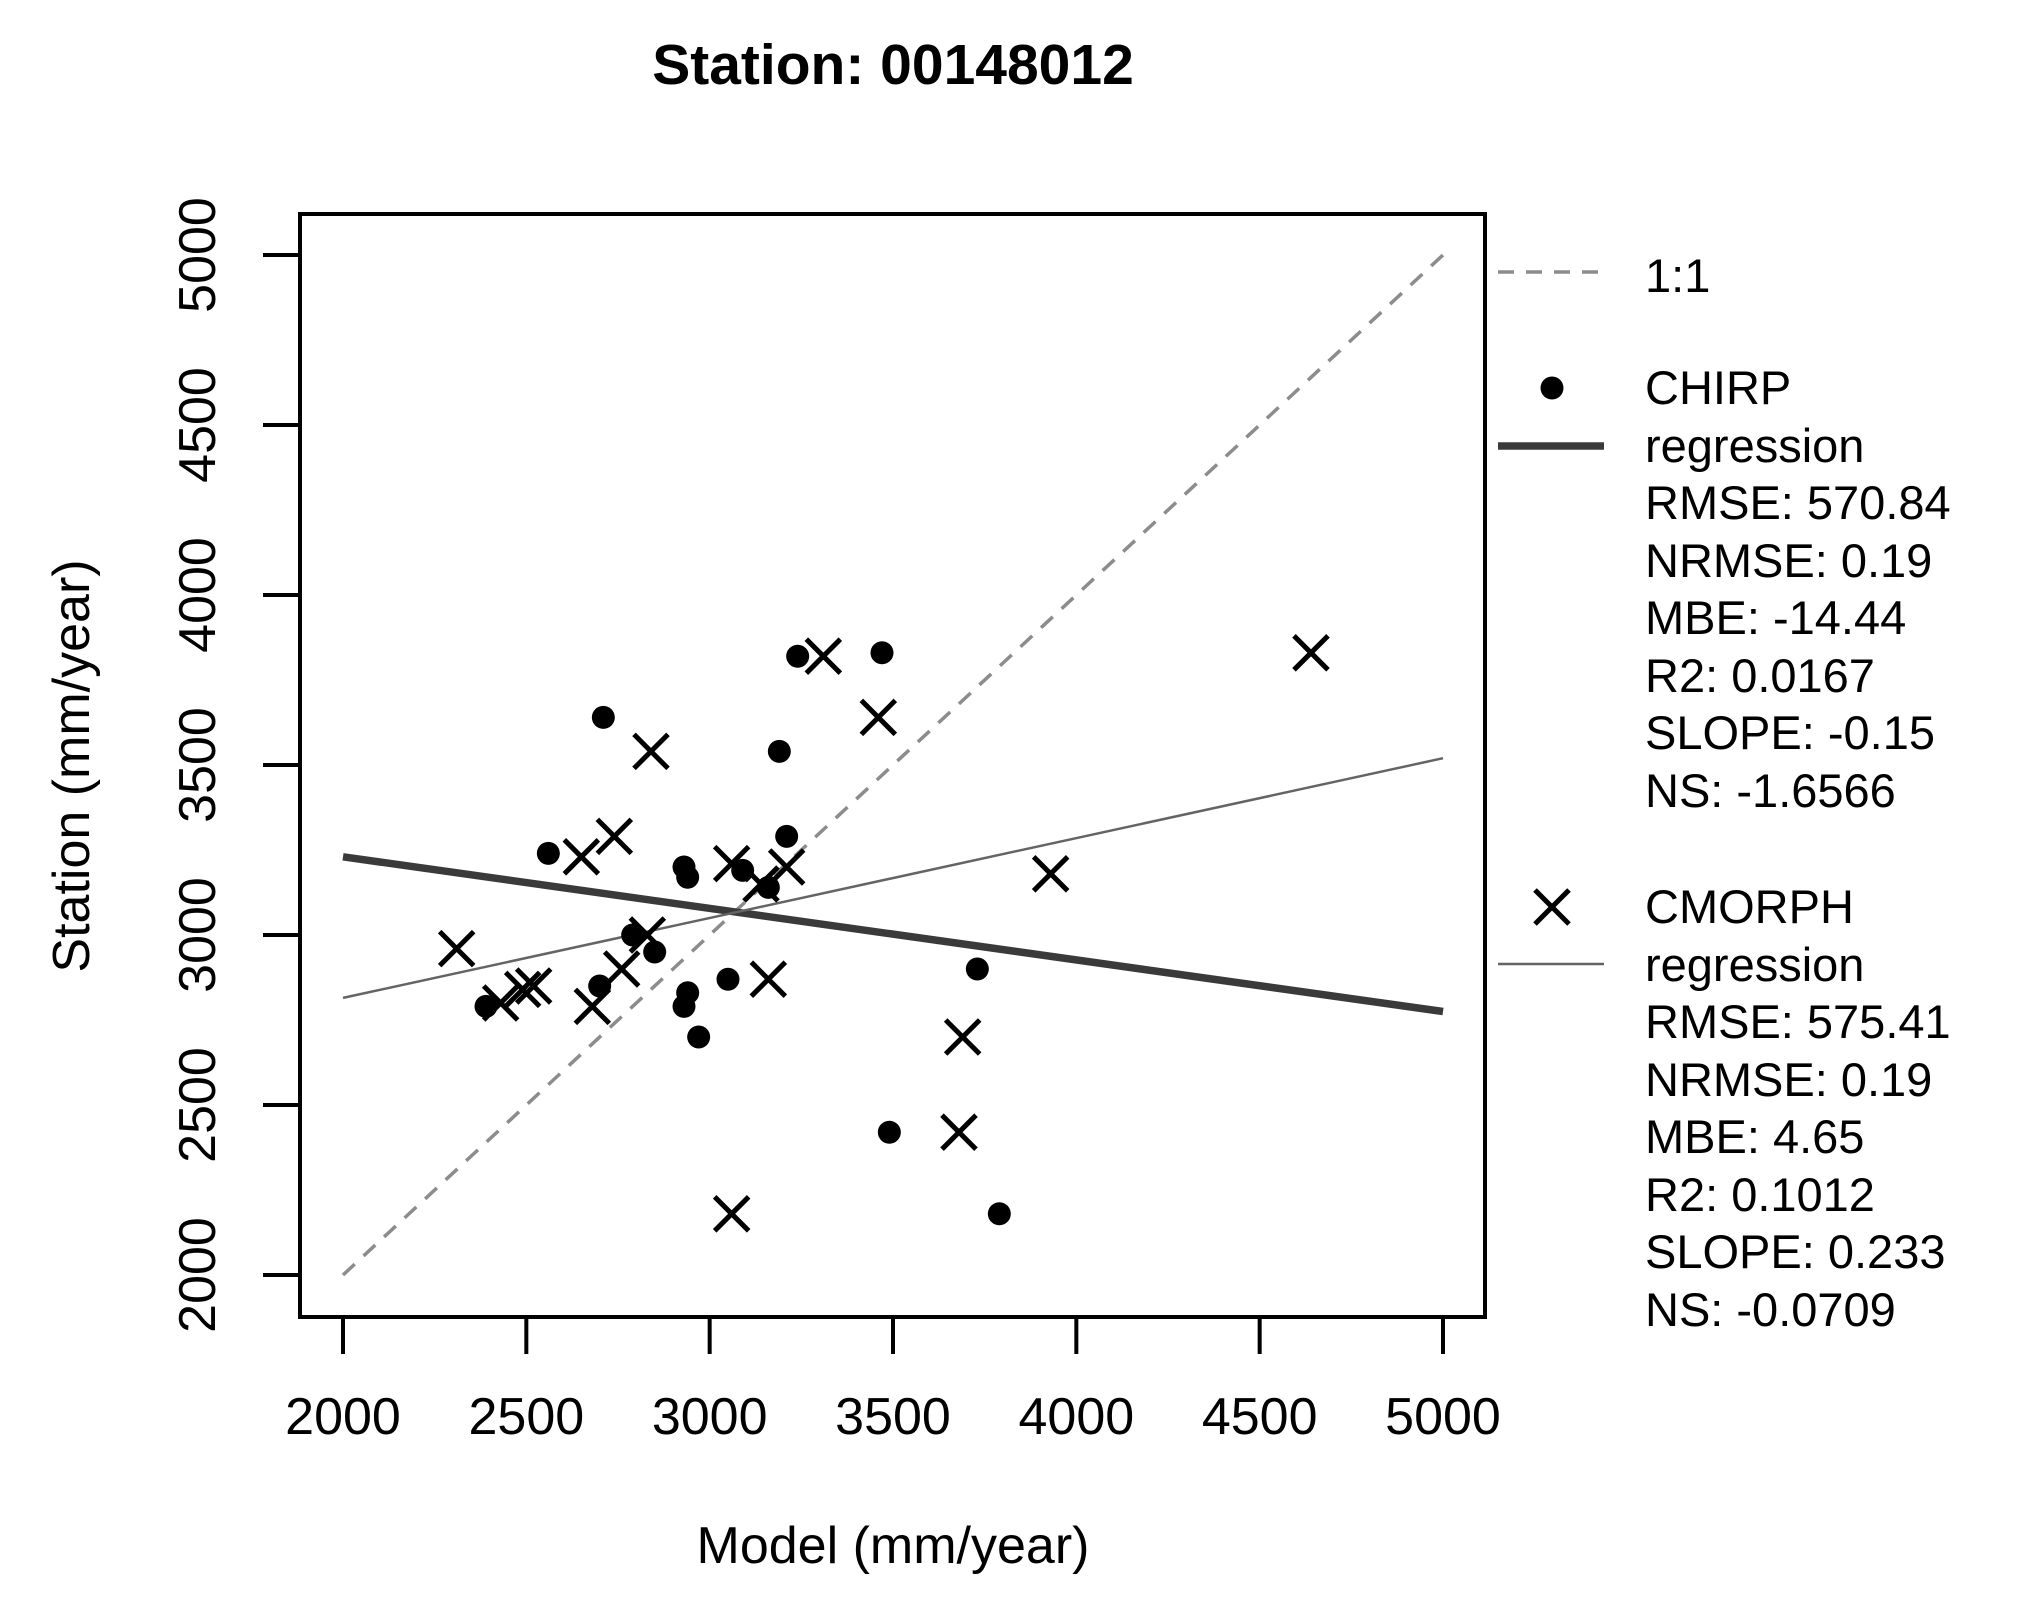 This screenshot has width=2035, height=1610. What do you see at coordinates (1718, 387) in the screenshot?
I see `legend-label: CHIRP` at bounding box center [1718, 387].